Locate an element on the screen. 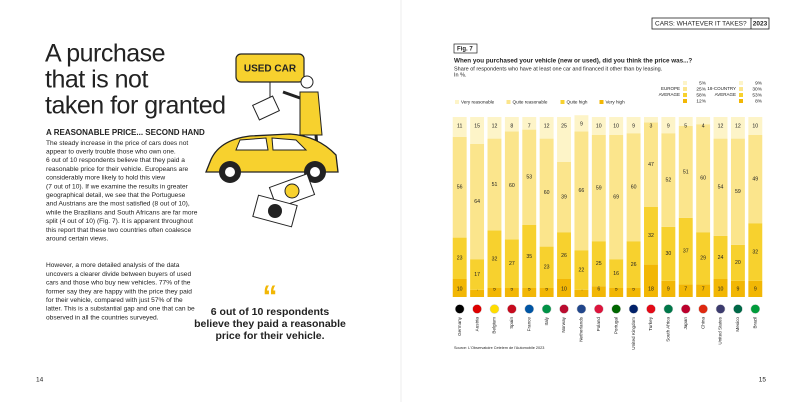 The width and height of the screenshot is (802, 402). data-label: 49 is located at coordinates (755, 179).